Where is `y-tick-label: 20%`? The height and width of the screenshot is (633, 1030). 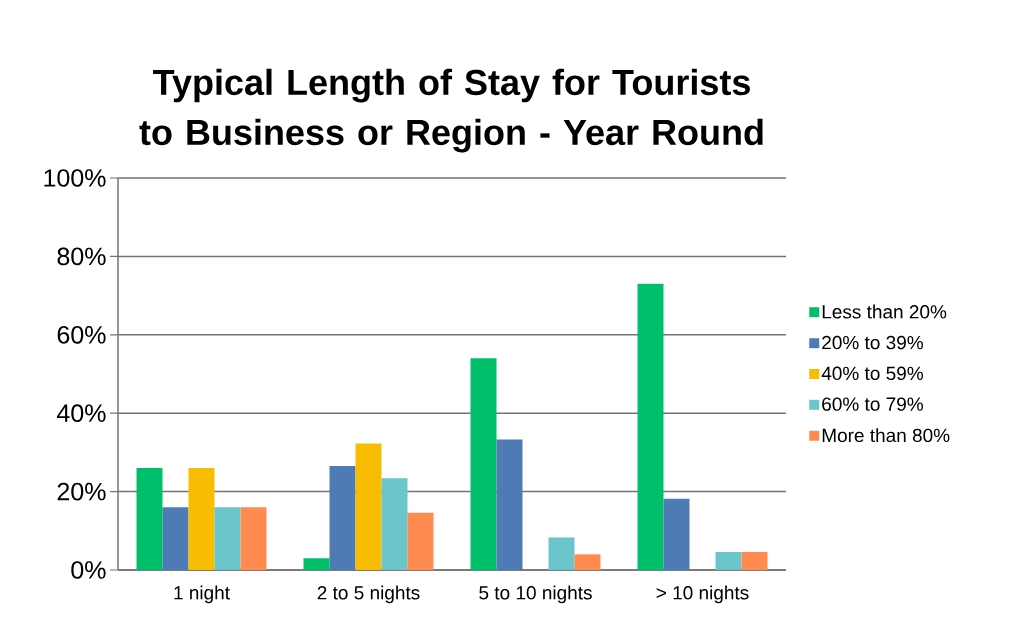 y-tick-label: 20% is located at coordinates (81, 491).